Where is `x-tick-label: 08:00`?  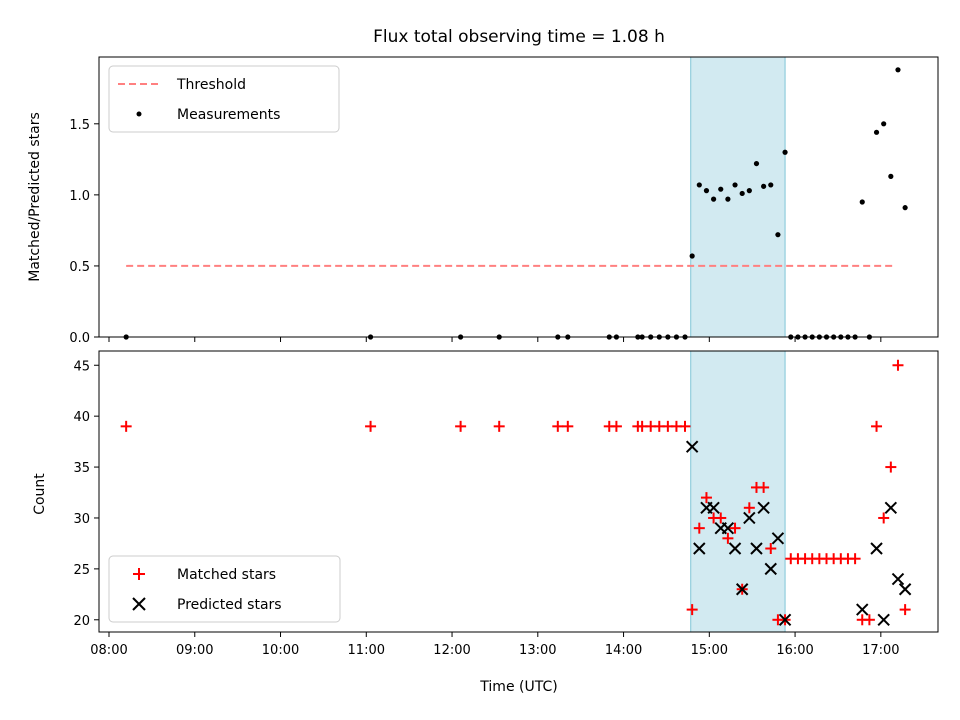
x-tick-label: 08:00 is located at coordinates (108, 650).